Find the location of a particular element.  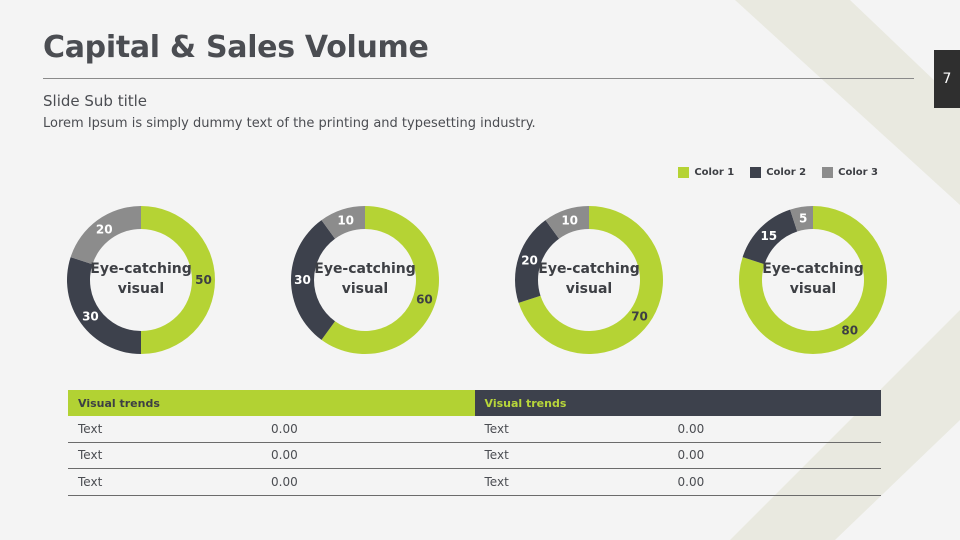

data-label: 60 is located at coordinates (424, 299).